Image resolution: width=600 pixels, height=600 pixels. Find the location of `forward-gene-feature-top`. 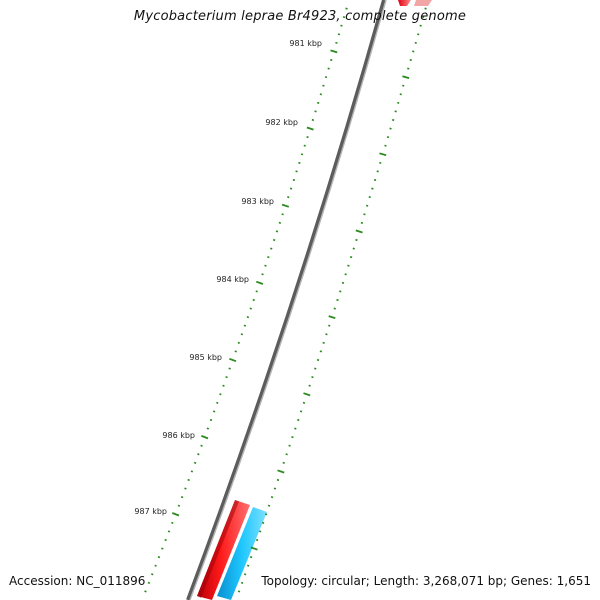

forward-gene-feature-top is located at coordinates (404, 3).